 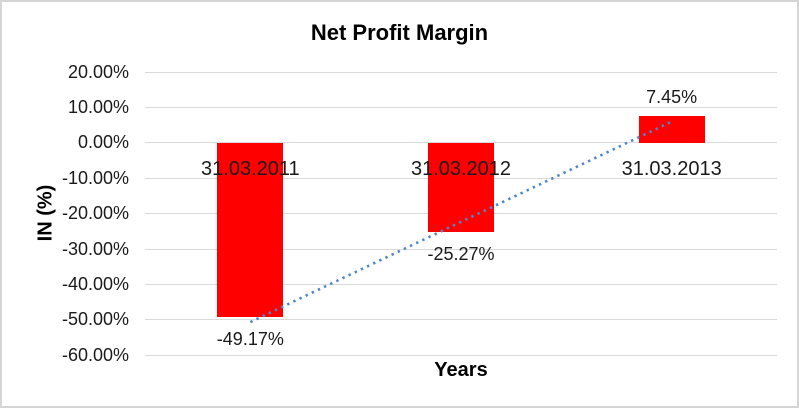 What do you see at coordinates (45, 213) in the screenshot?
I see `y-axis-title: IN (%)` at bounding box center [45, 213].